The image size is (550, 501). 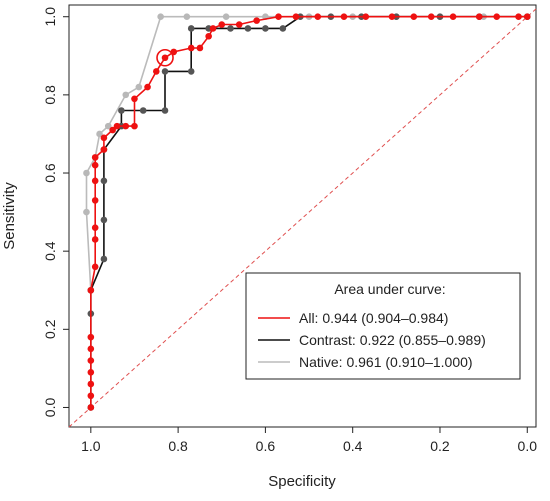 I want to click on x-tick-label: 0.4, so click(x=353, y=446).